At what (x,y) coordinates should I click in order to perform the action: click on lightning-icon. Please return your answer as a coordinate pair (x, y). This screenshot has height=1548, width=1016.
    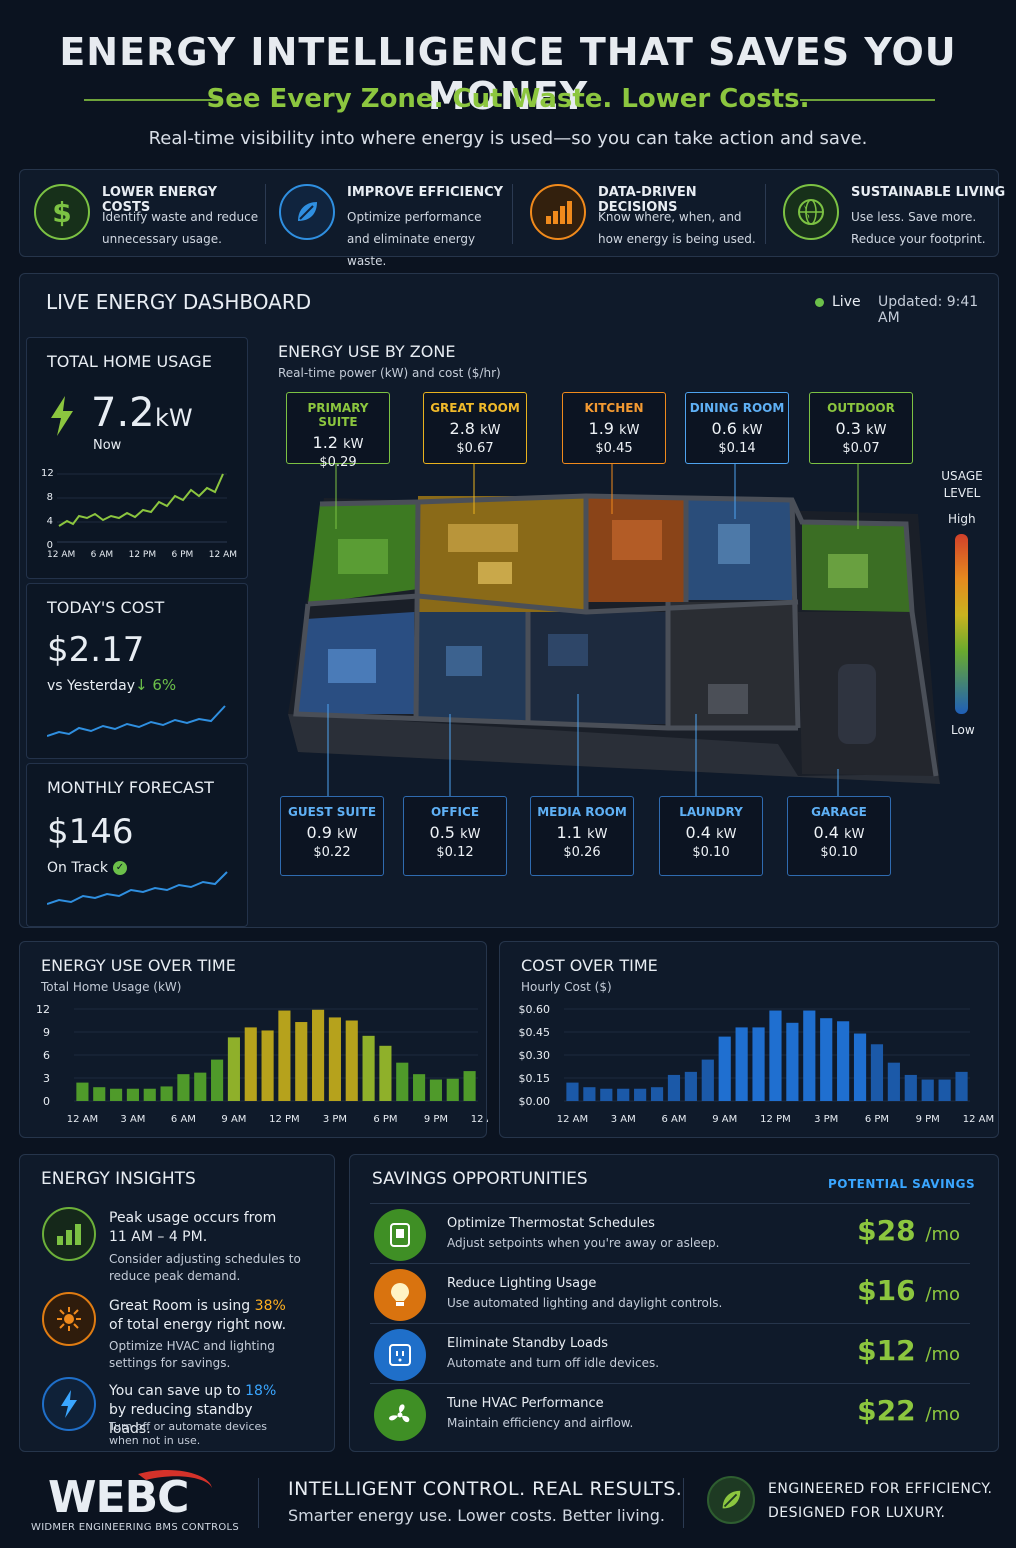
    Looking at the image, I should click on (62, 418).